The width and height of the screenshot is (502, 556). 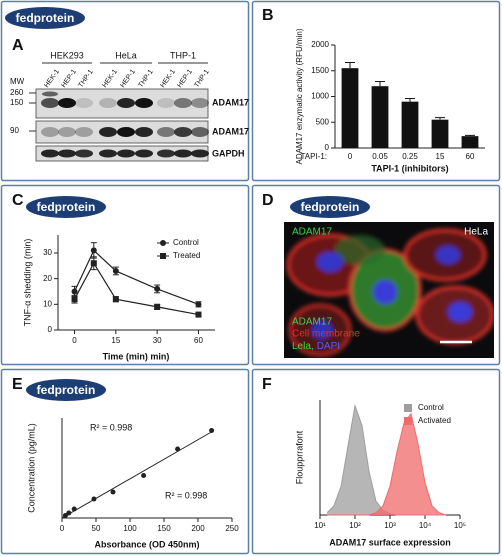 What do you see at coordinates (18, 200) in the screenshot?
I see `panel-letter: C` at bounding box center [18, 200].